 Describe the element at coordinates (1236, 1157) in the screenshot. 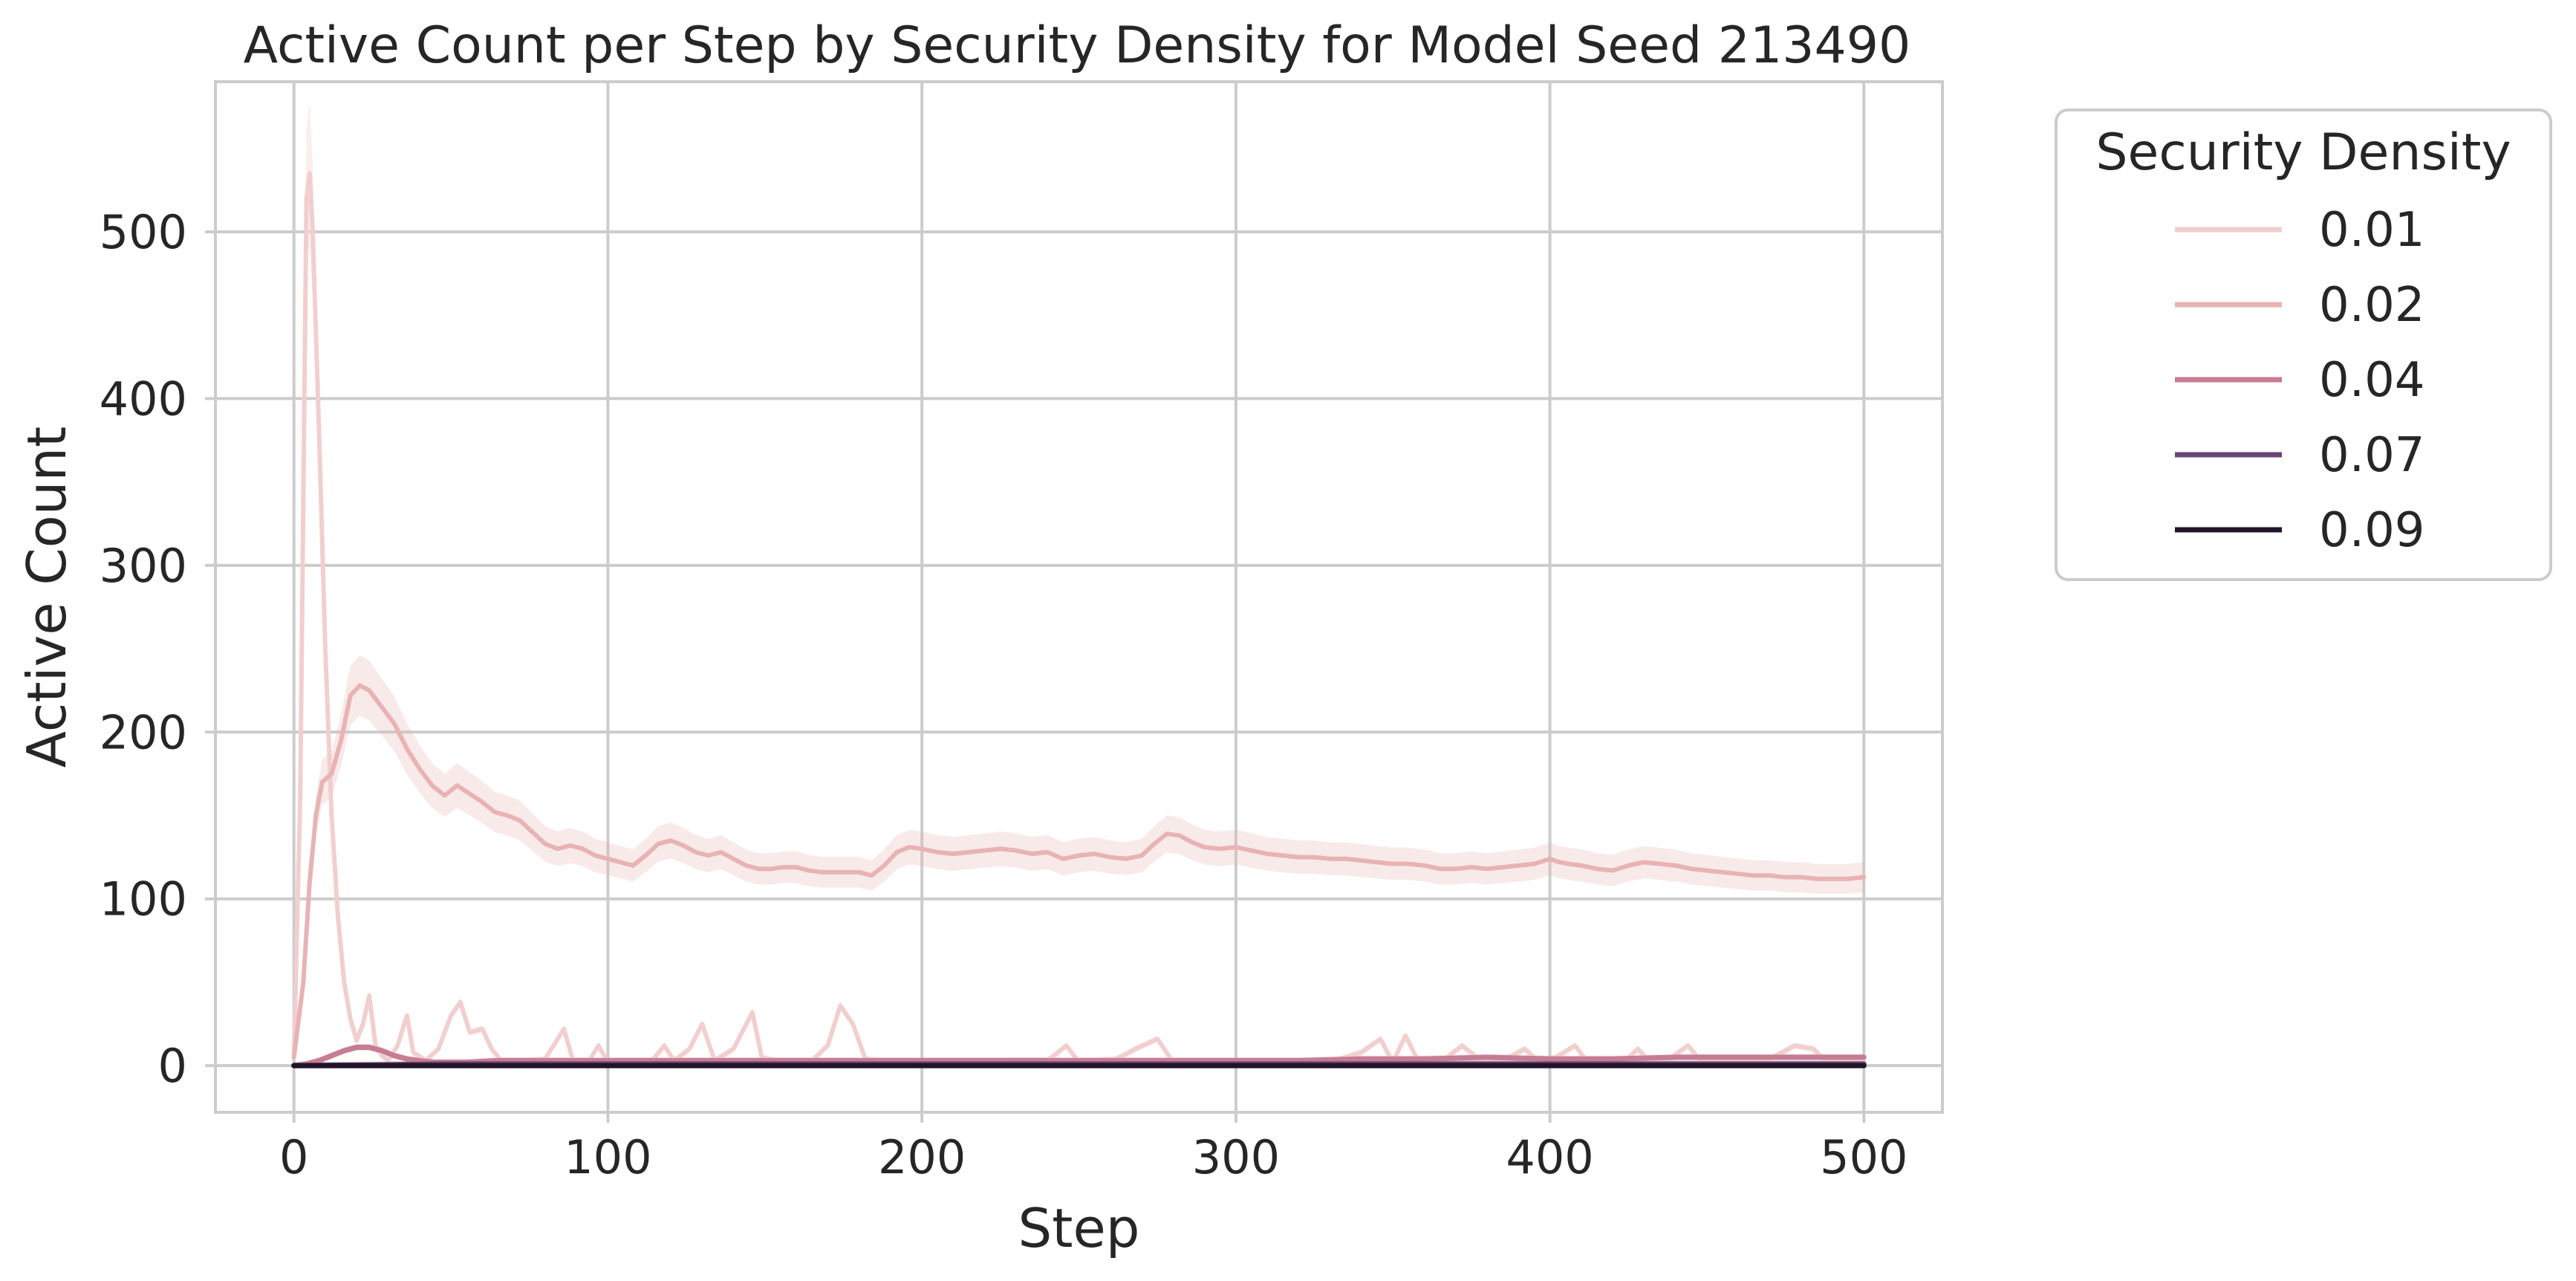

I see `x-tick-label: 300` at that location.